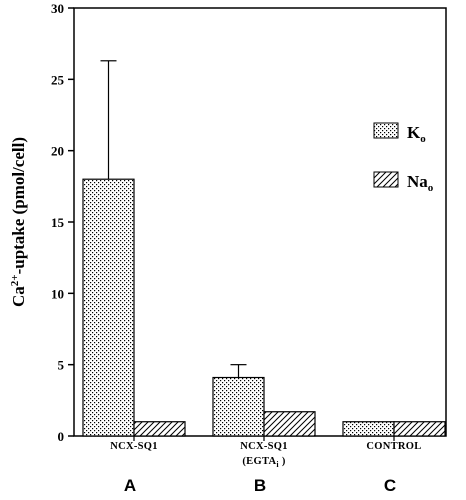  I want to click on y-tick-label: 30, so click(57, 8).